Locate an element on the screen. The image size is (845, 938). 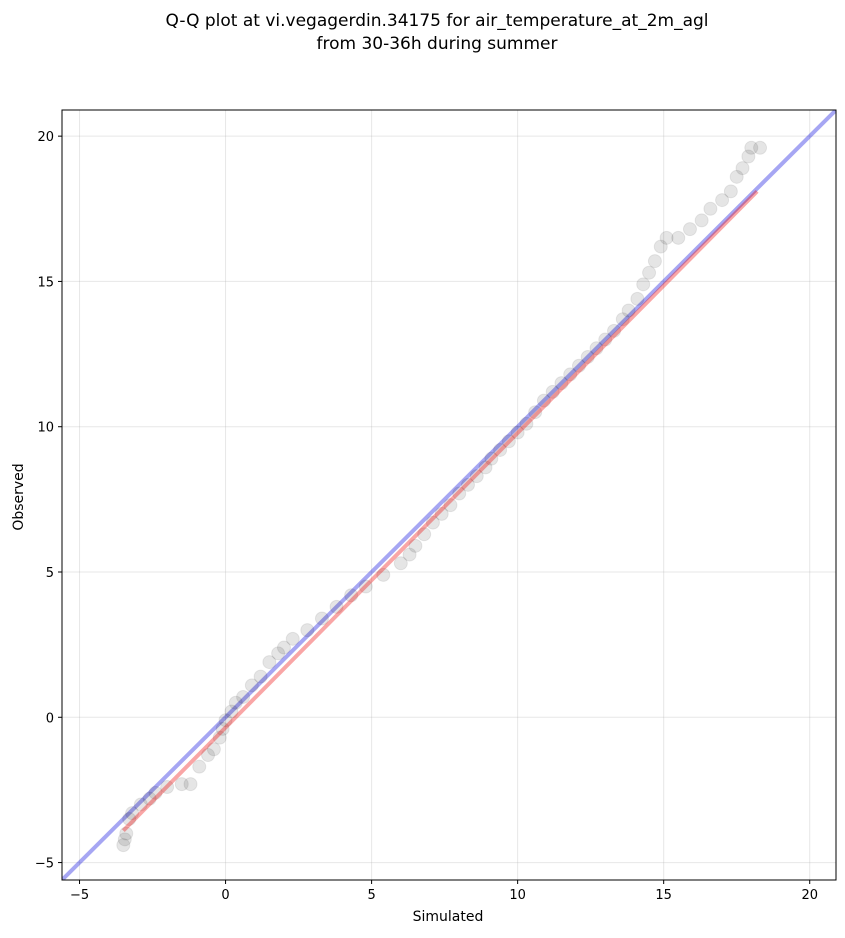
y-tick-label: 20 is located at coordinates (45, 137).